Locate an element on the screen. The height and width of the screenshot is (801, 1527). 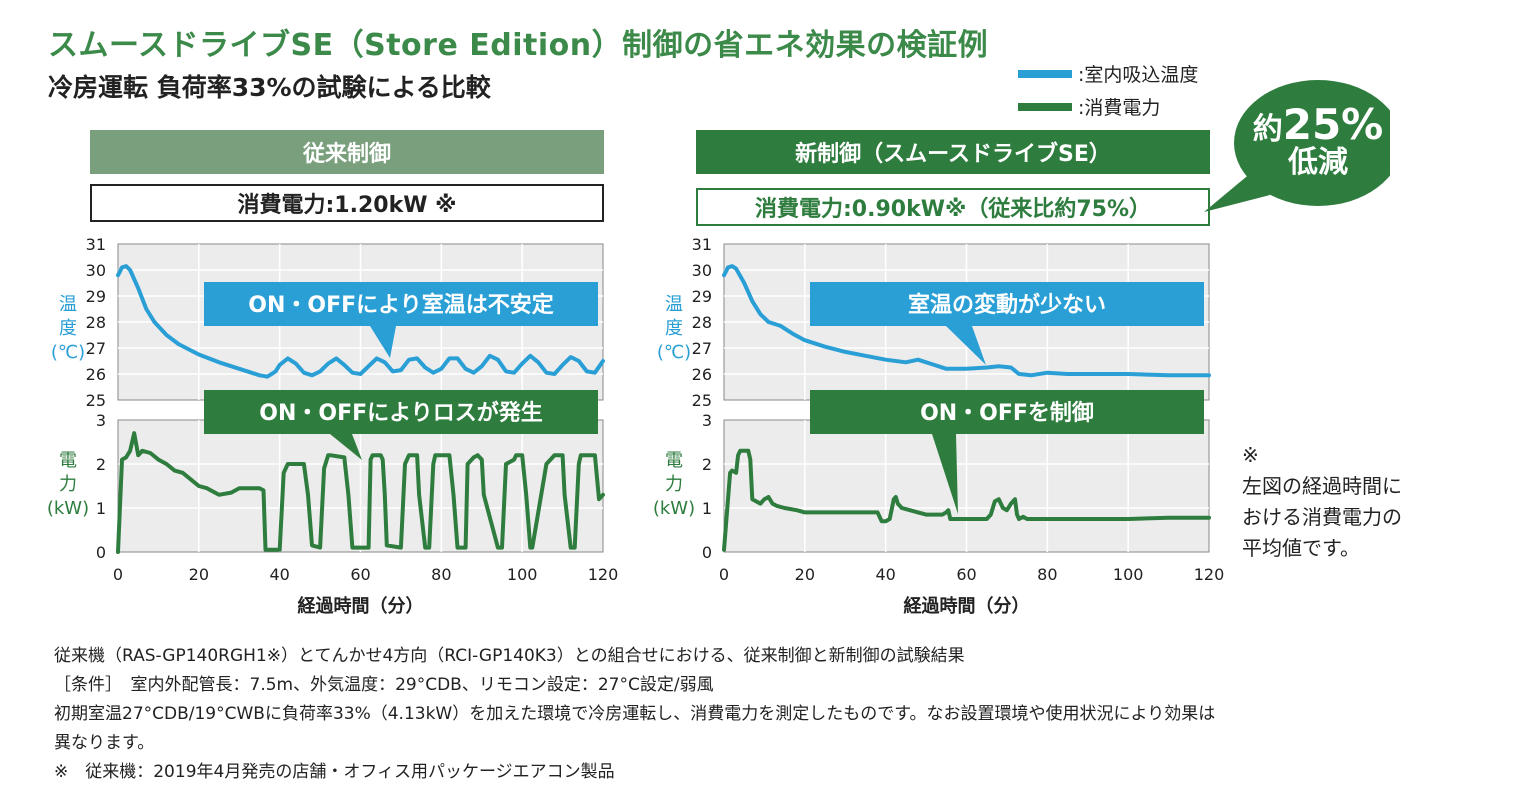
note-line: 異なります。 is located at coordinates (104, 743).